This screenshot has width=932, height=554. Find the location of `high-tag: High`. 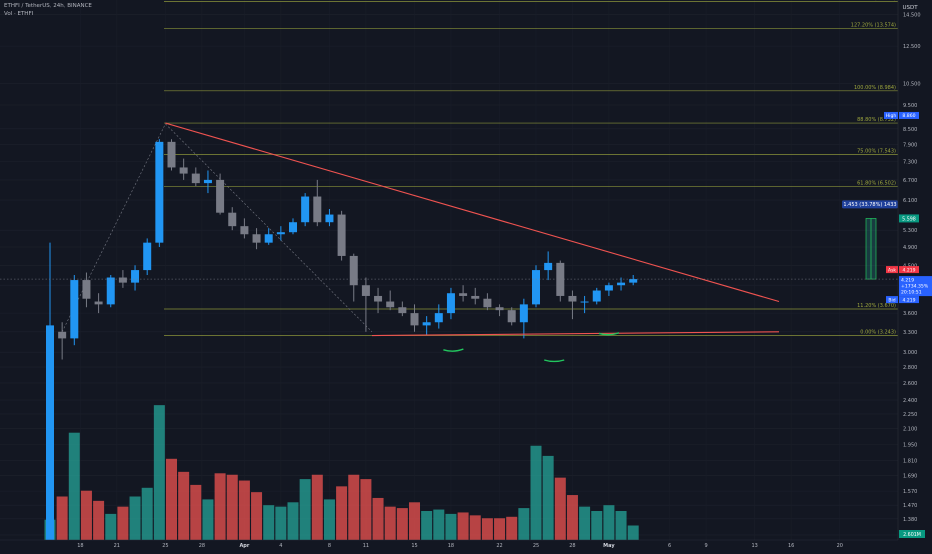

high-tag: High is located at coordinates (891, 116).